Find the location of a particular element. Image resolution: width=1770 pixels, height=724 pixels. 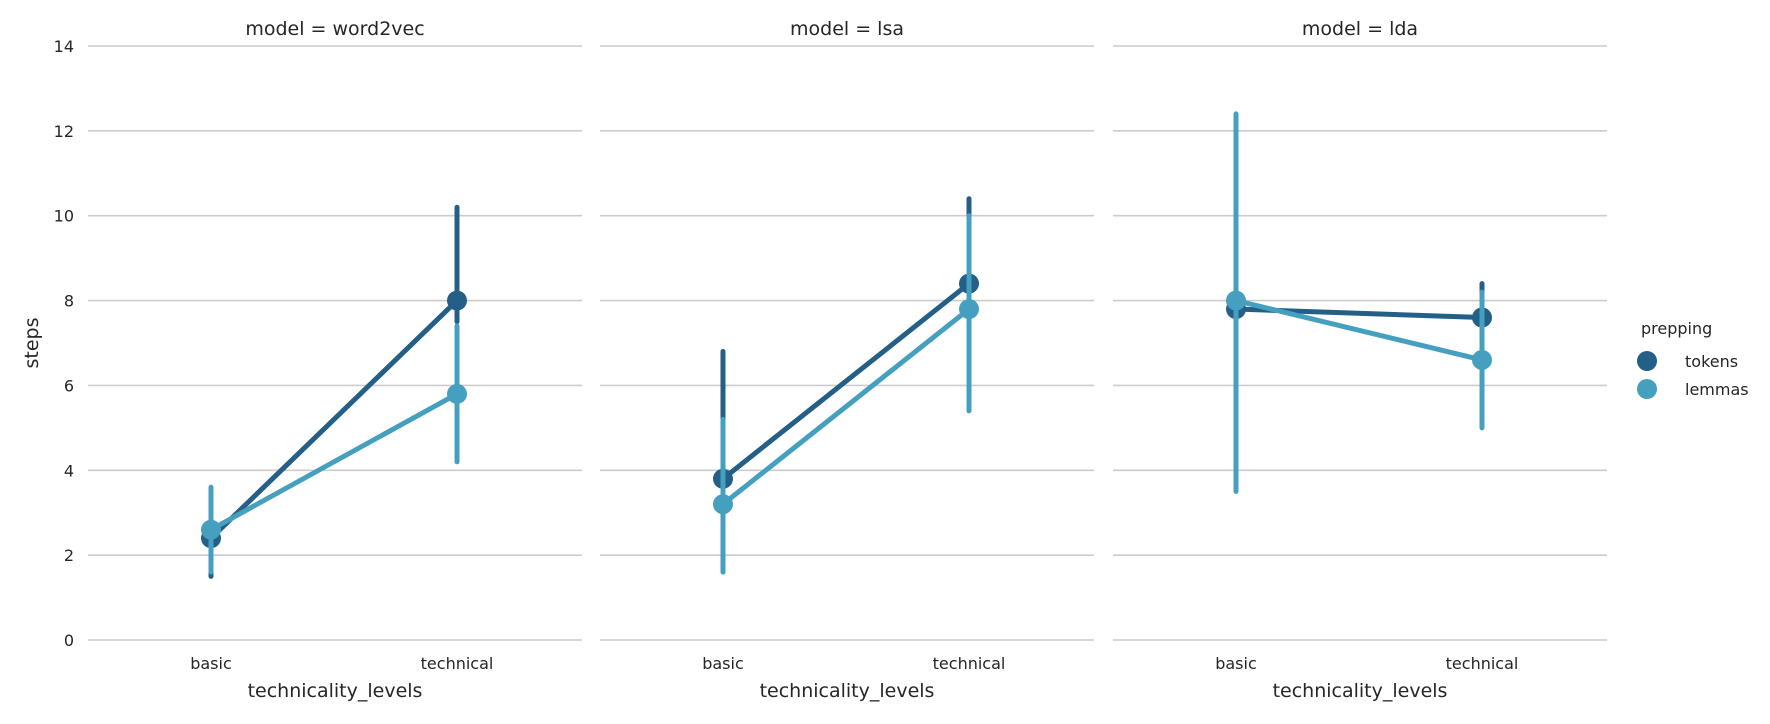

y-tick-label: 0 is located at coordinates (69, 640).